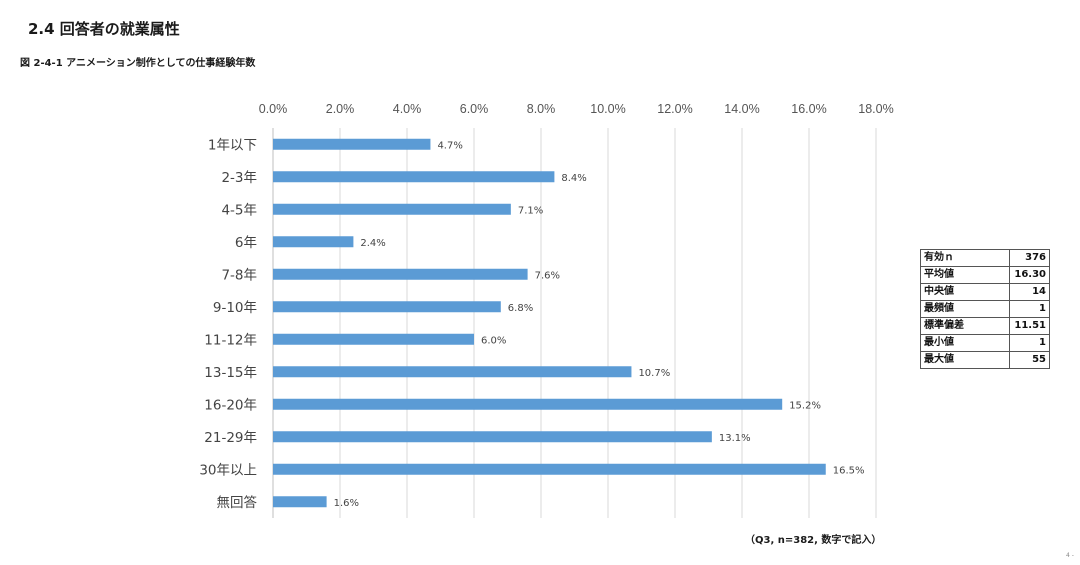 Image resolution: width=1080 pixels, height=565 pixels. Describe the element at coordinates (1029, 326) in the screenshot. I see `stats-value: 11.51` at that location.